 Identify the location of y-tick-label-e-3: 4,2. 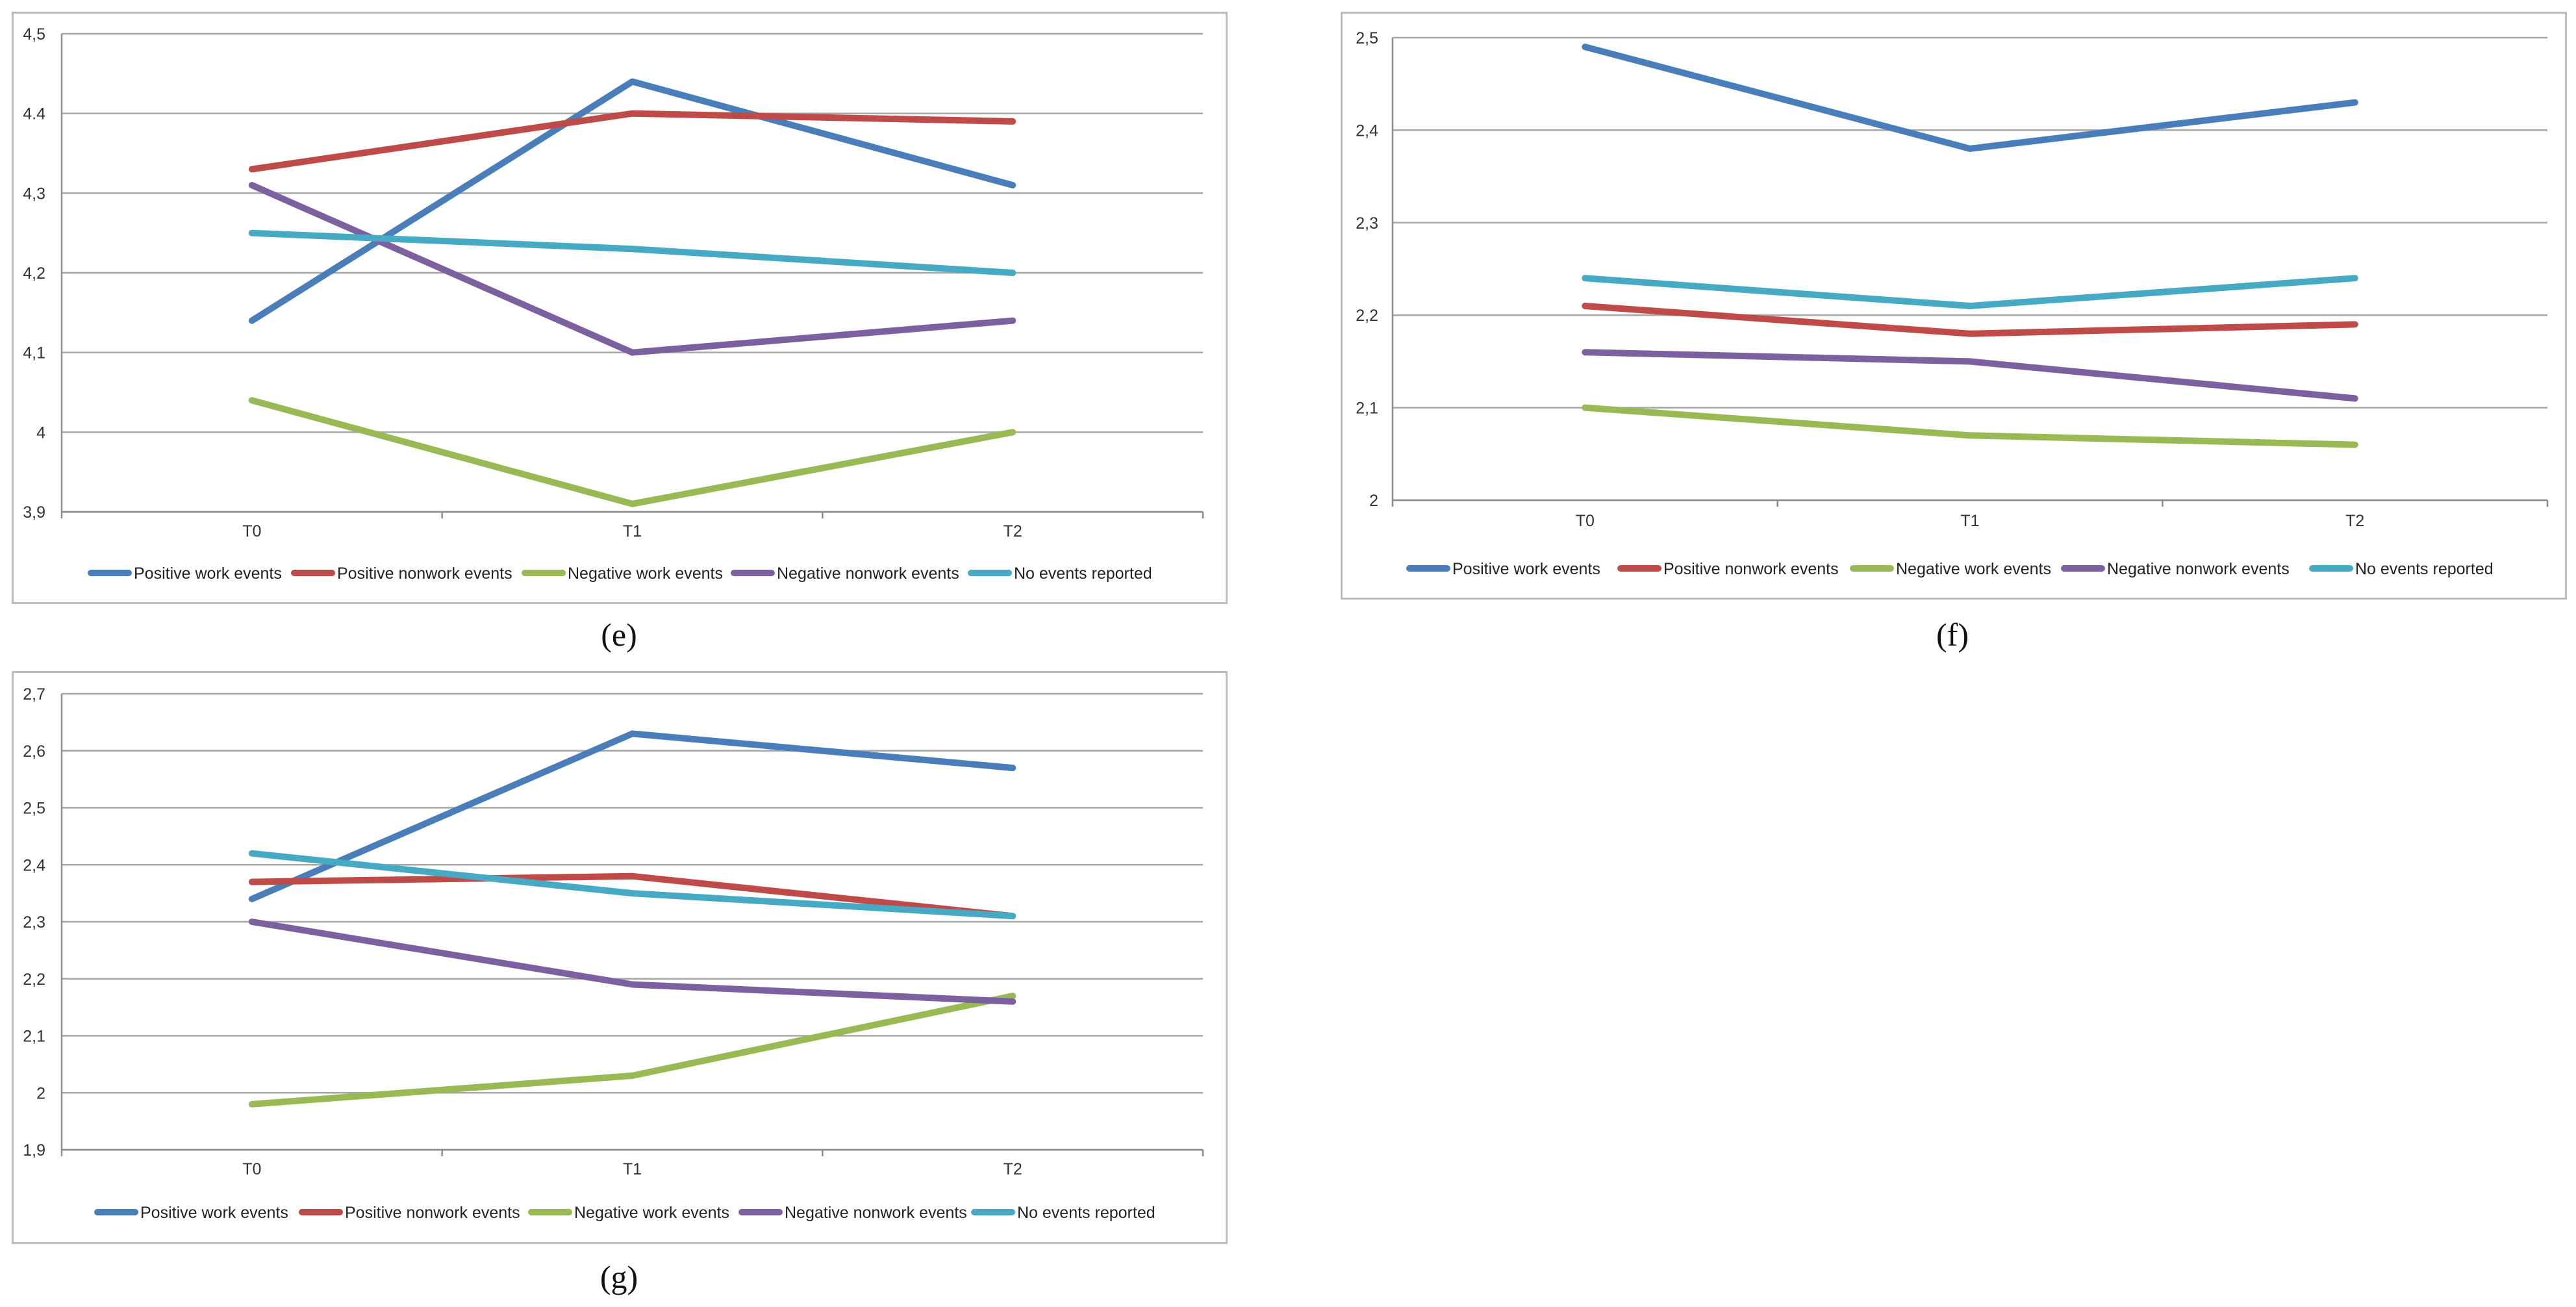
(34, 273).